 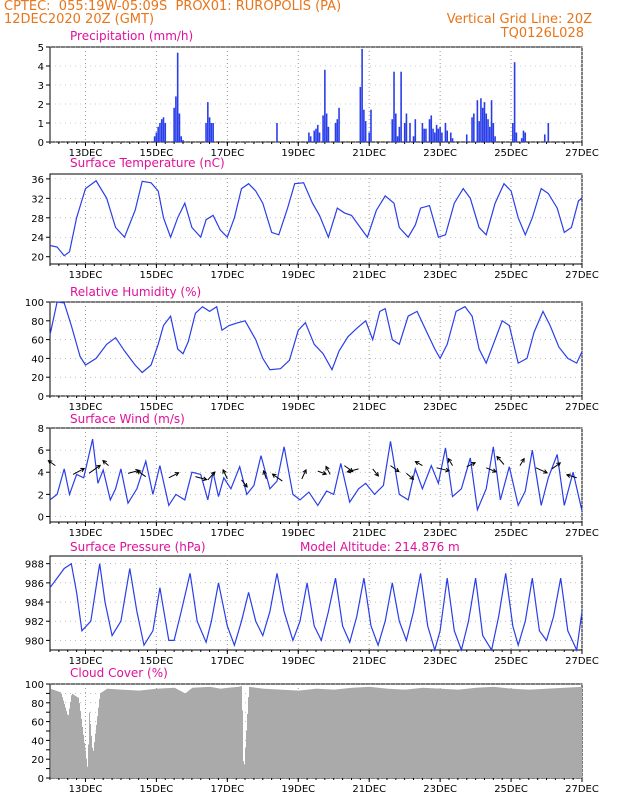 What do you see at coordinates (86, 275) in the screenshot?
I see `temp-xtick-label: 13DEC` at bounding box center [86, 275].